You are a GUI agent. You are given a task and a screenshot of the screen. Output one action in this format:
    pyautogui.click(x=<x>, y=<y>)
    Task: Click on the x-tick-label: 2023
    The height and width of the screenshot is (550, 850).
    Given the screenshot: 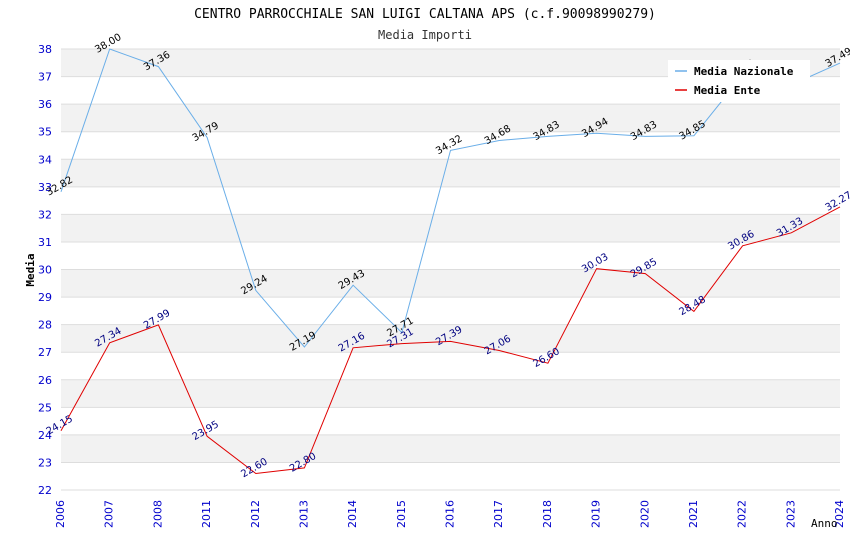 What is the action you would take?
    pyautogui.click(x=790, y=514)
    